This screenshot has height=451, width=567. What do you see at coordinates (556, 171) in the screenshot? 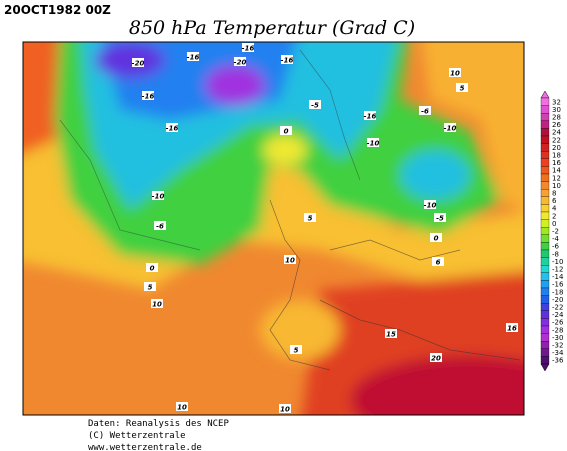
I see `colorbar-label: 14` at bounding box center [556, 171].